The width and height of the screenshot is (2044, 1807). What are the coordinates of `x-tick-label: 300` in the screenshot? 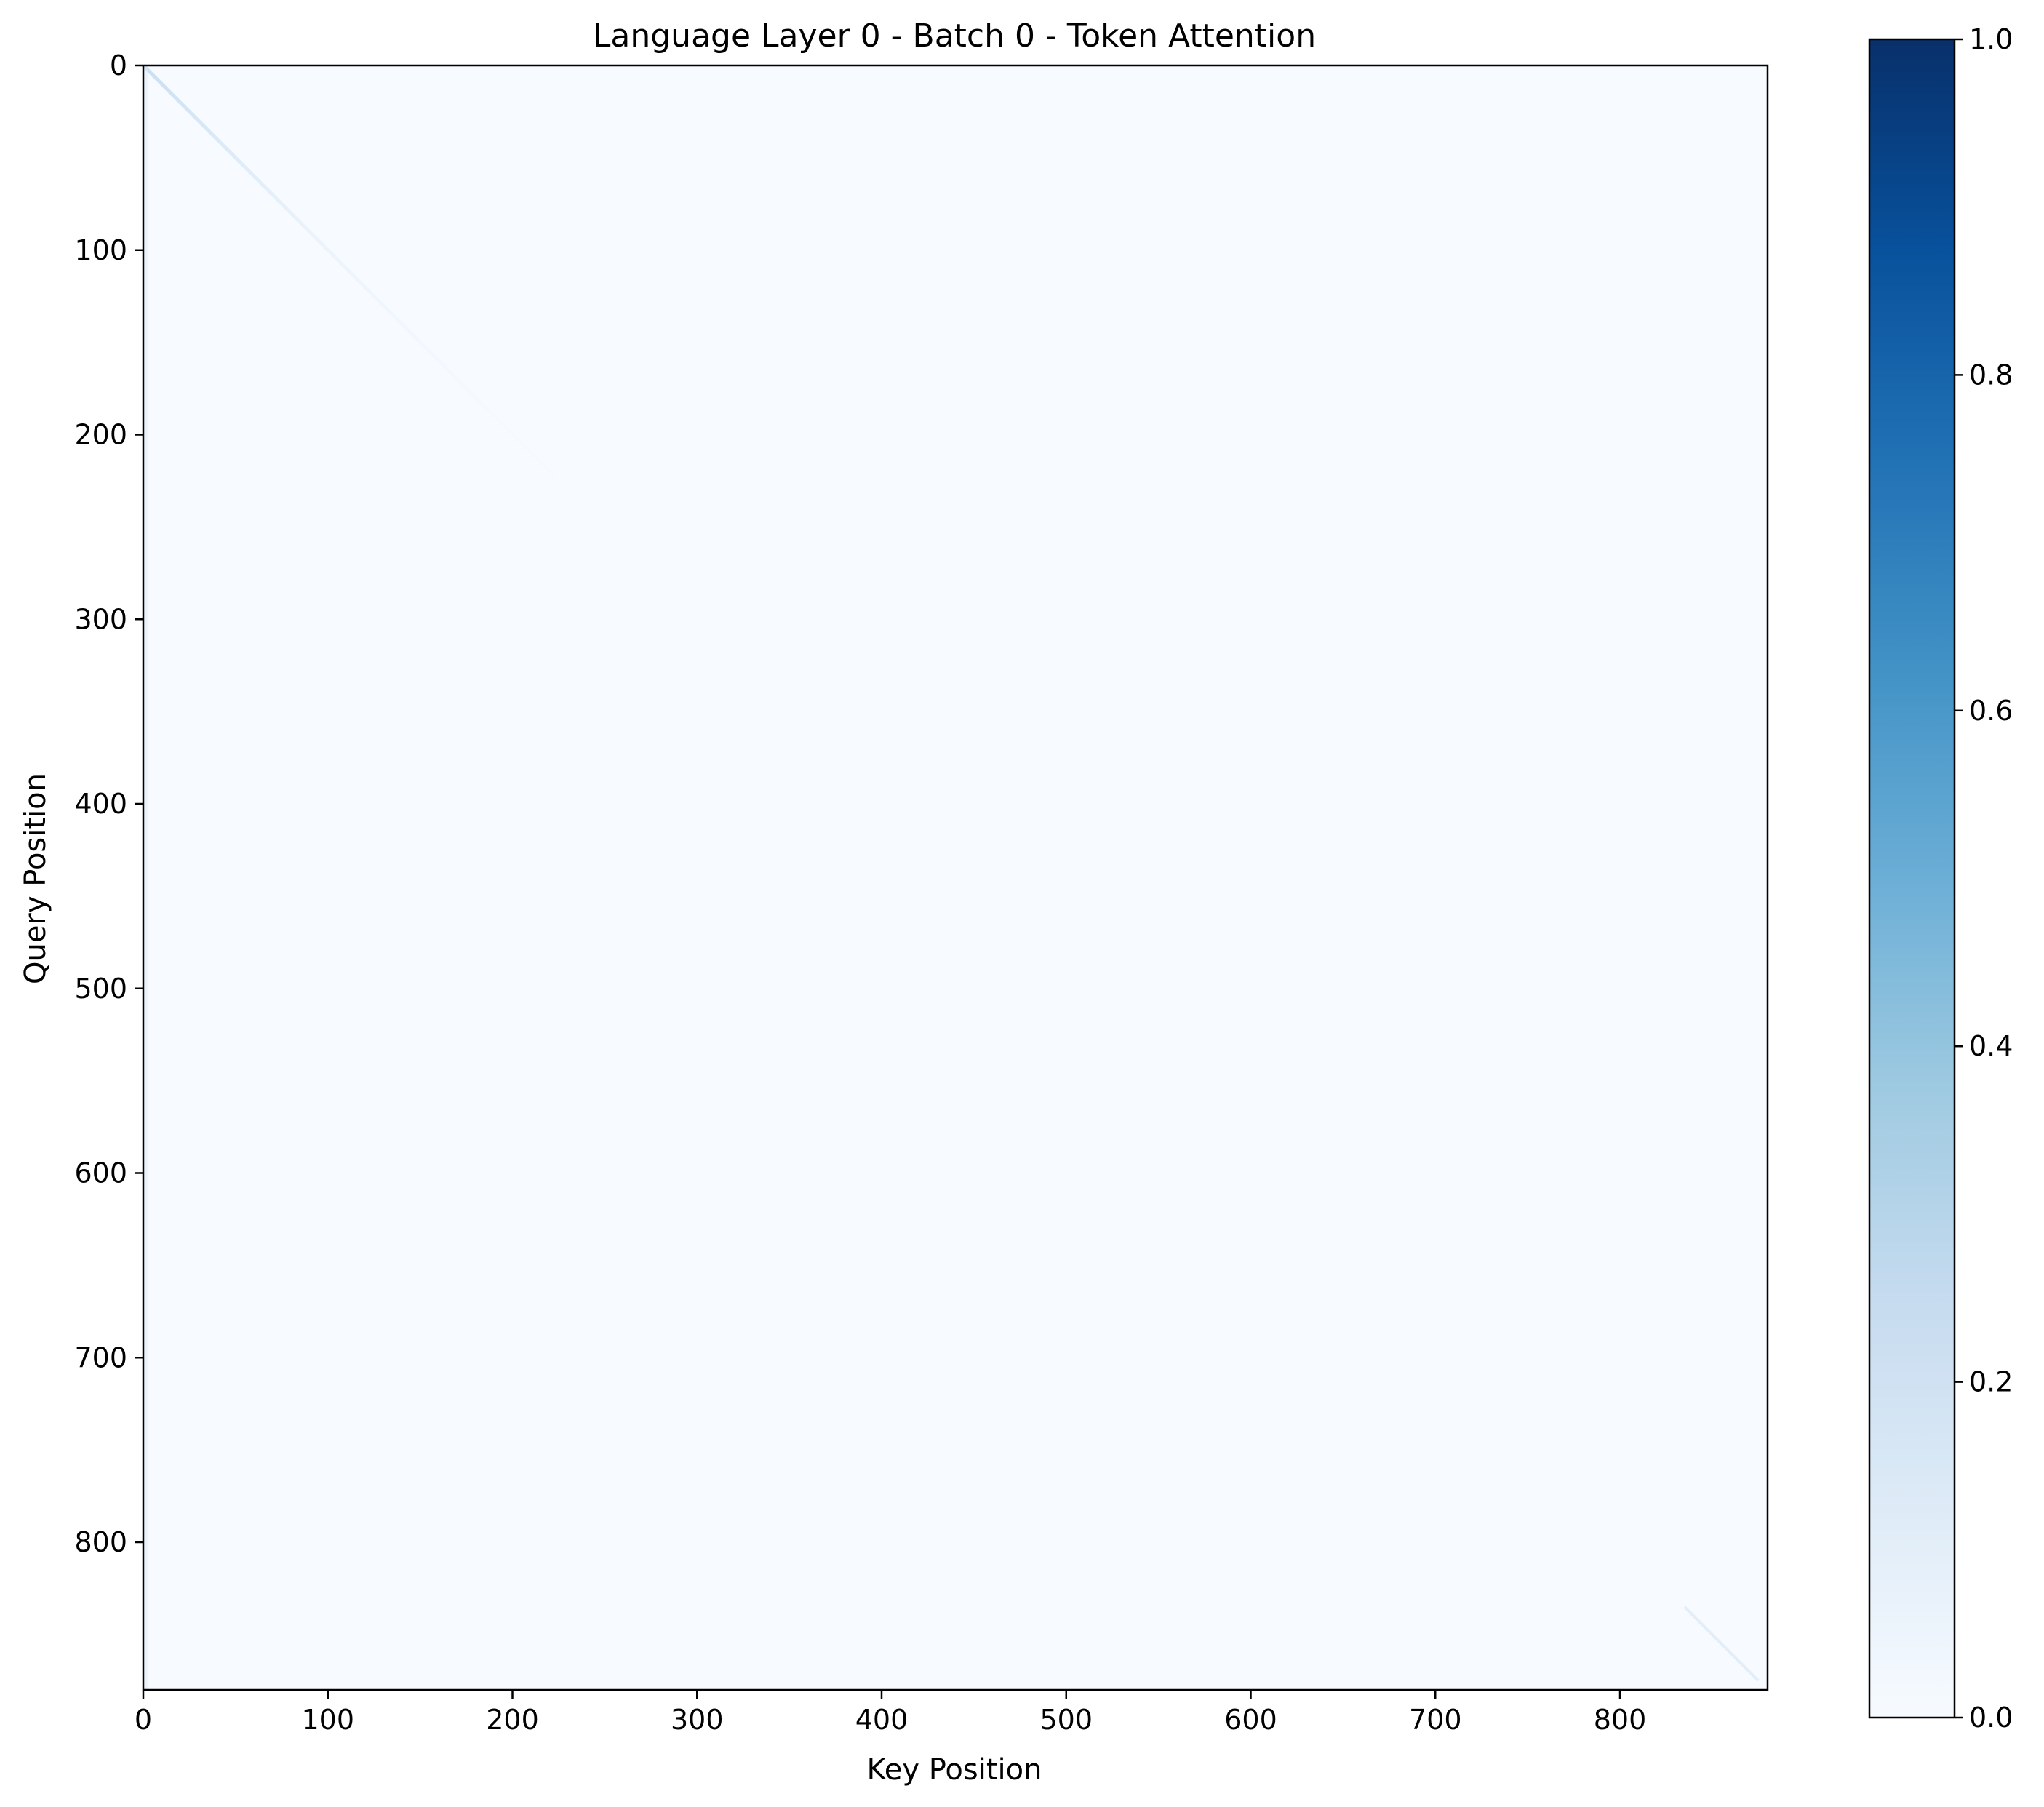 It's located at (697, 1720).